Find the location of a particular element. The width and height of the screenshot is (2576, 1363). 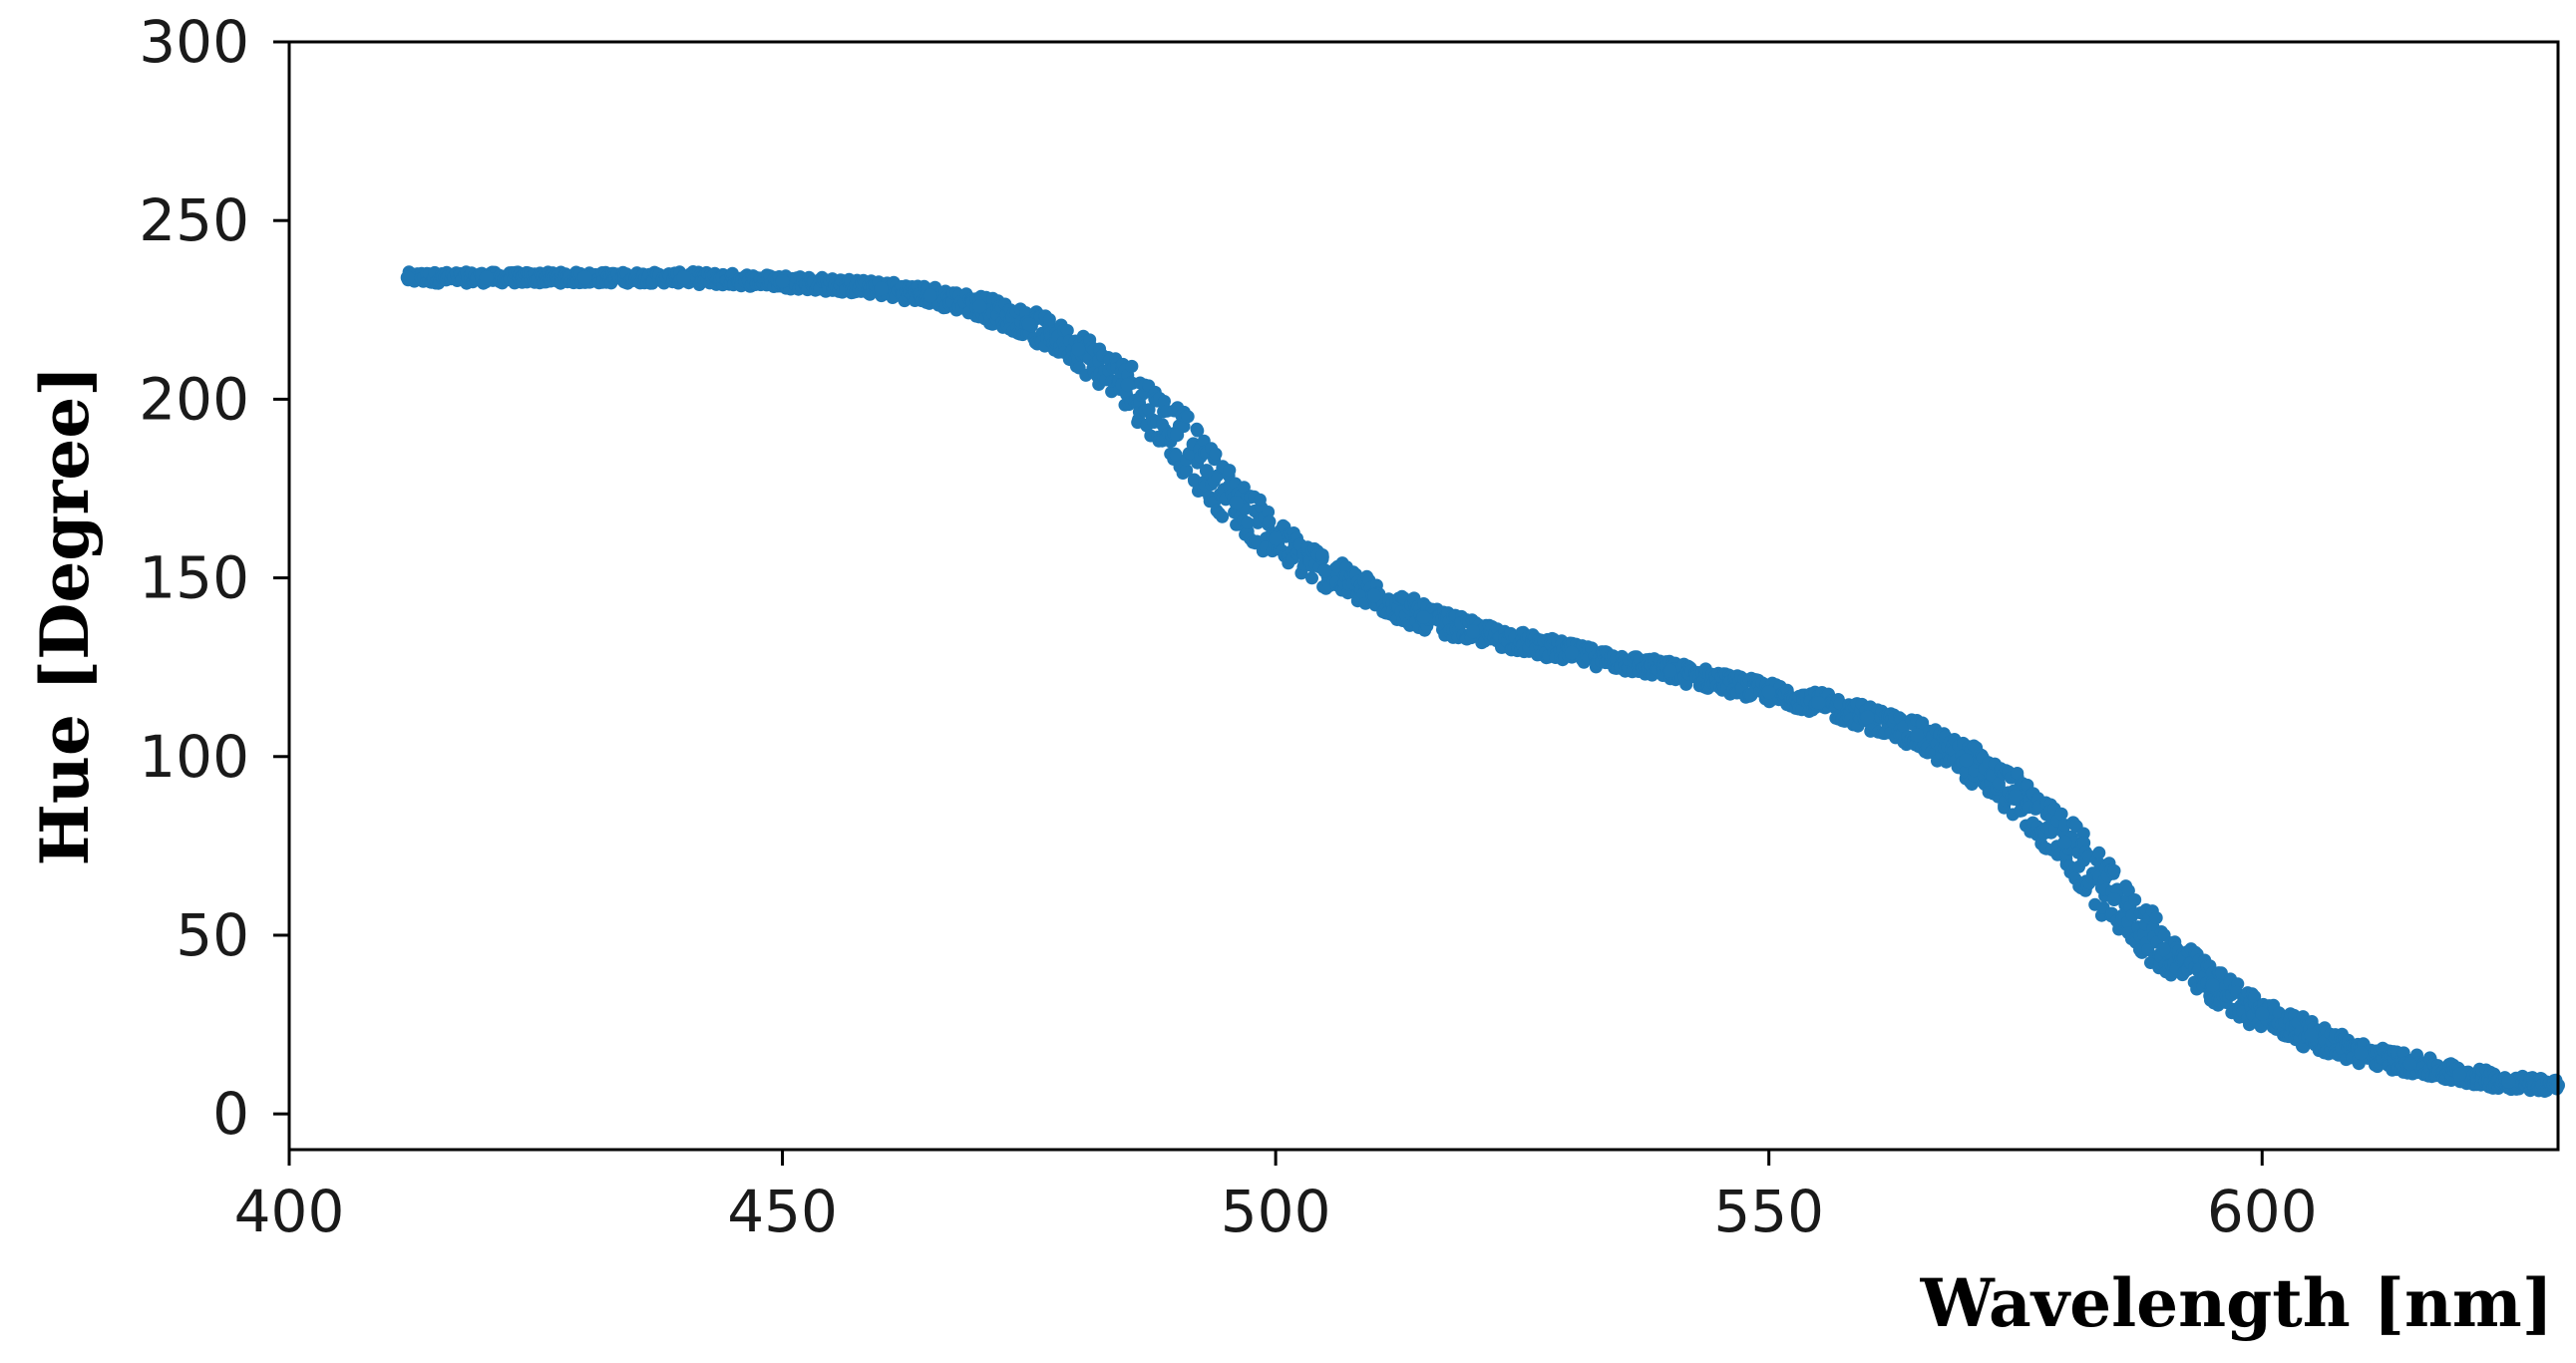

x-axis-title: Wavelength [nm] is located at coordinates (2236, 1303).